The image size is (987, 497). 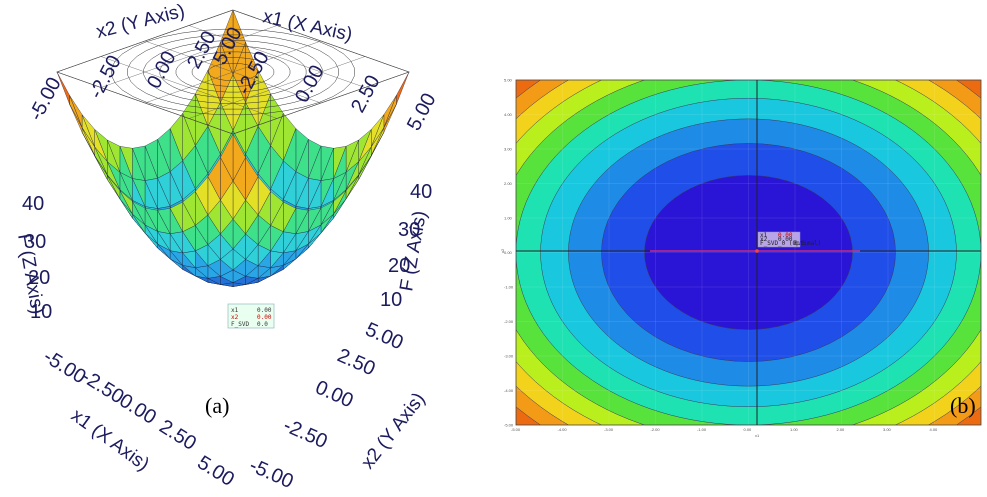 What do you see at coordinates (508, 252) in the screenshot?
I see `contour-y-tick: 0.00` at bounding box center [508, 252].